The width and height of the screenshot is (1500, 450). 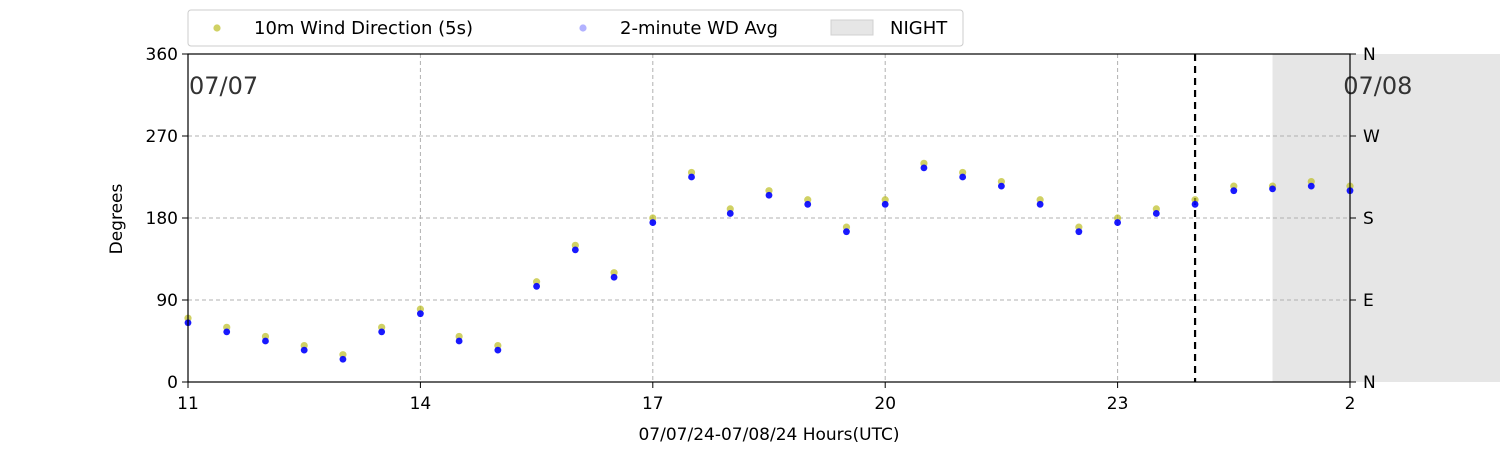 I want to click on y2-tick-label: S, so click(x=1368, y=219).